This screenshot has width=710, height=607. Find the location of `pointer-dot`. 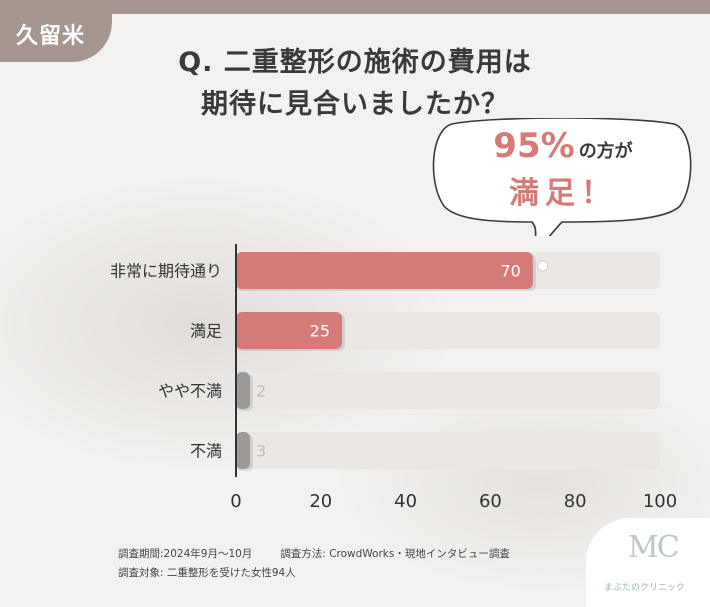

pointer-dot is located at coordinates (543, 266).